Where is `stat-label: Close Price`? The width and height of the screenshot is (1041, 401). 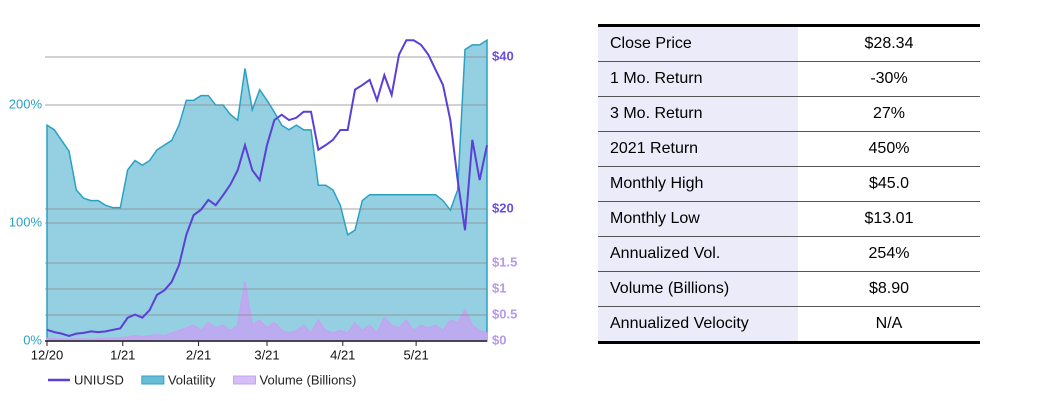 stat-label: Close Price is located at coordinates (698, 43).